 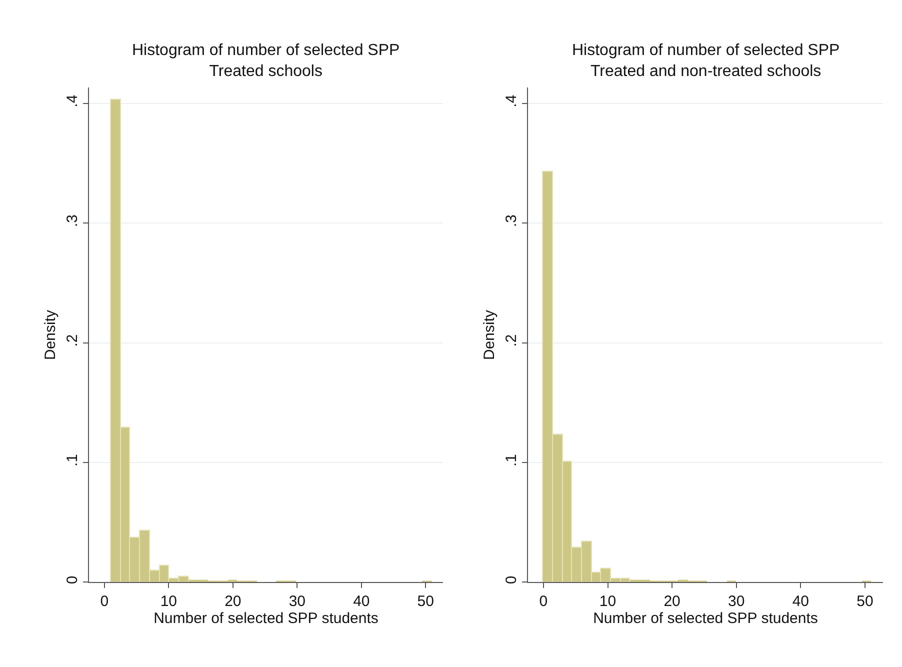 What do you see at coordinates (706, 71) in the screenshot?
I see `chart-subtitle: Treated and non-treated schools` at bounding box center [706, 71].